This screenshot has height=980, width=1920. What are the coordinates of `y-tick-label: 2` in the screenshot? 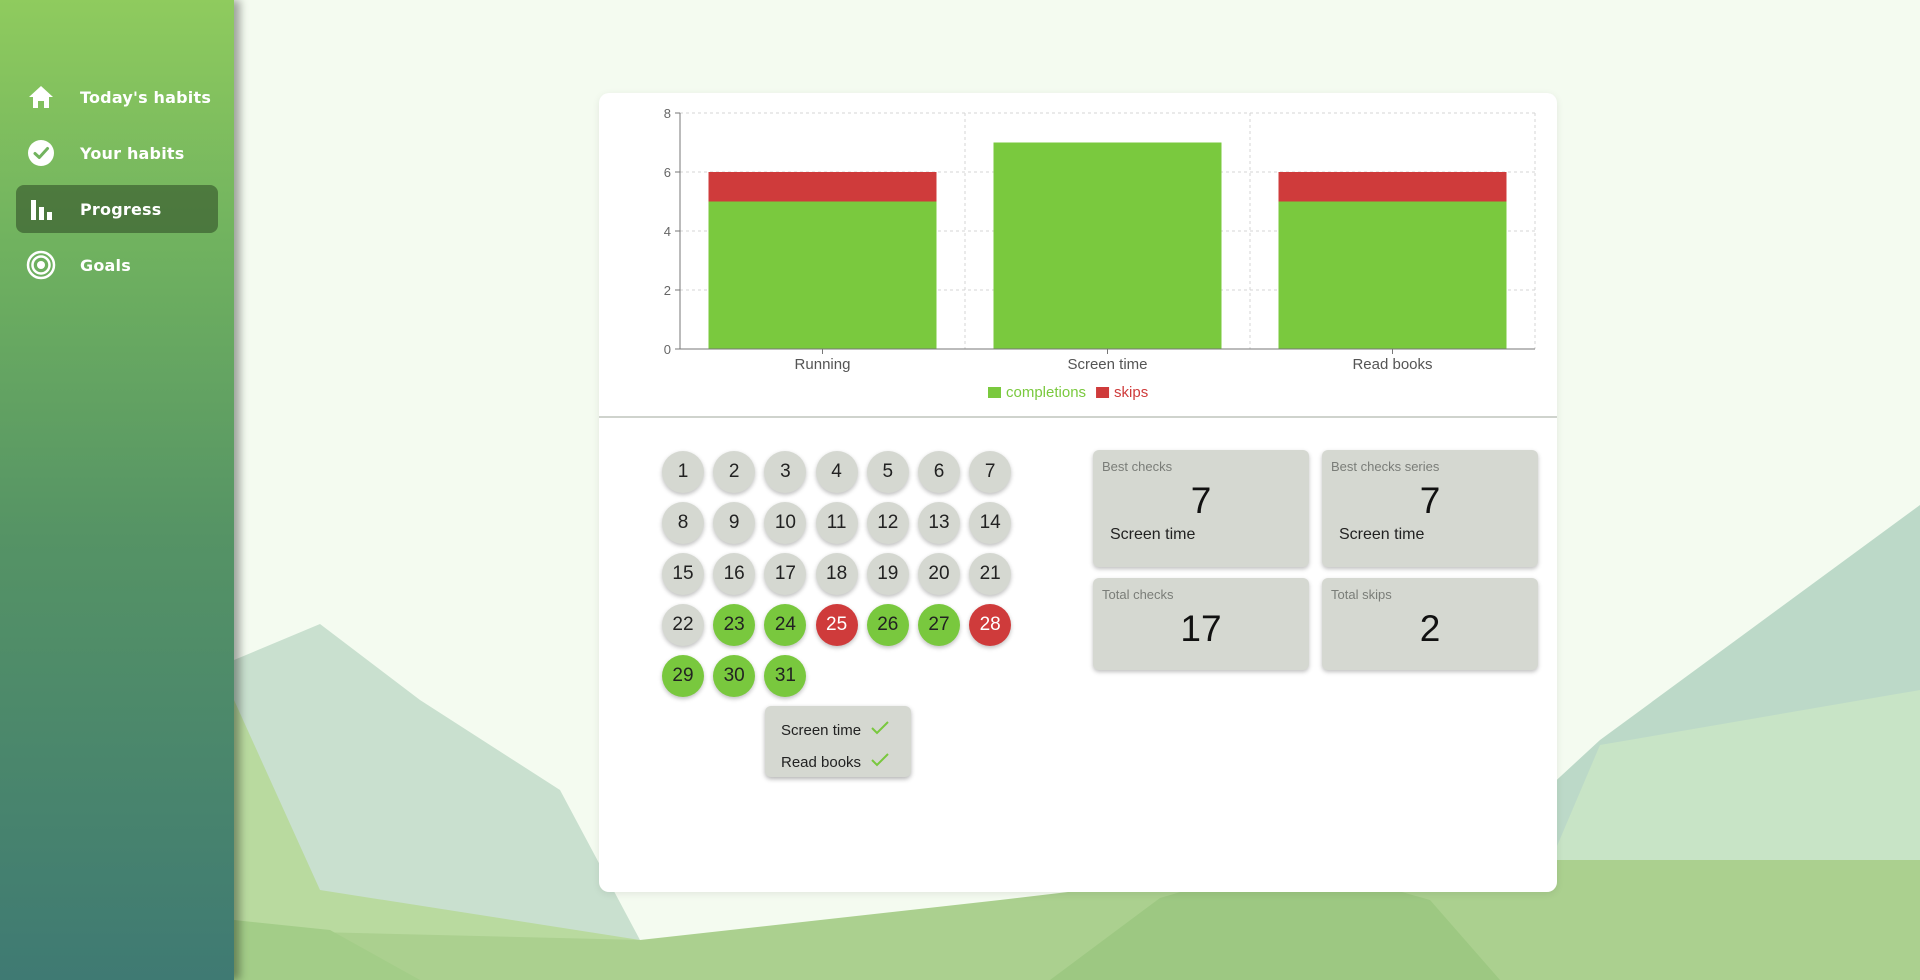 It's located at (667, 290).